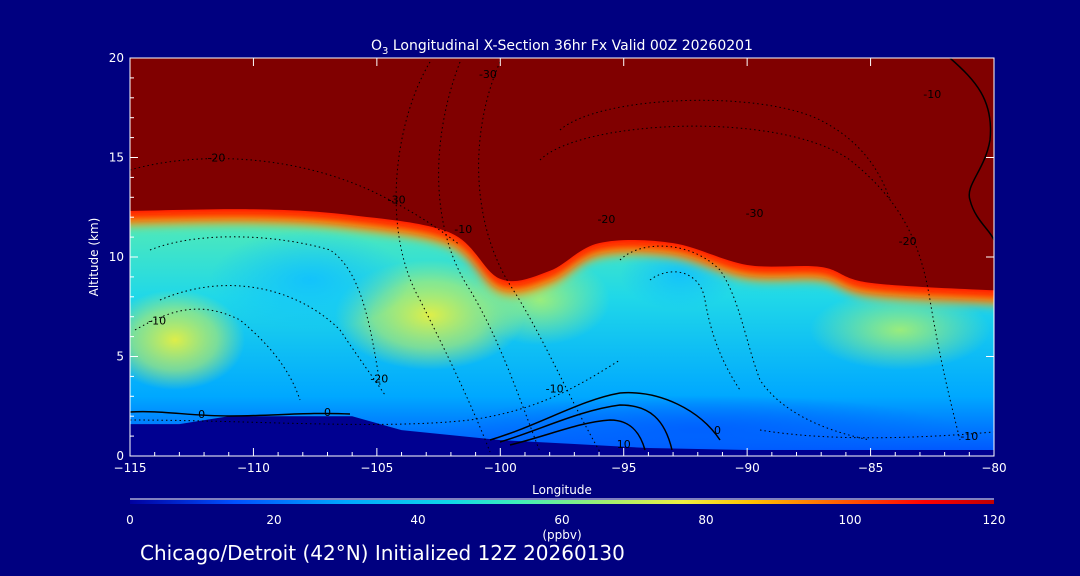  What do you see at coordinates (273, 520) in the screenshot?
I see `colorbar-tick-label: 20` at bounding box center [273, 520].